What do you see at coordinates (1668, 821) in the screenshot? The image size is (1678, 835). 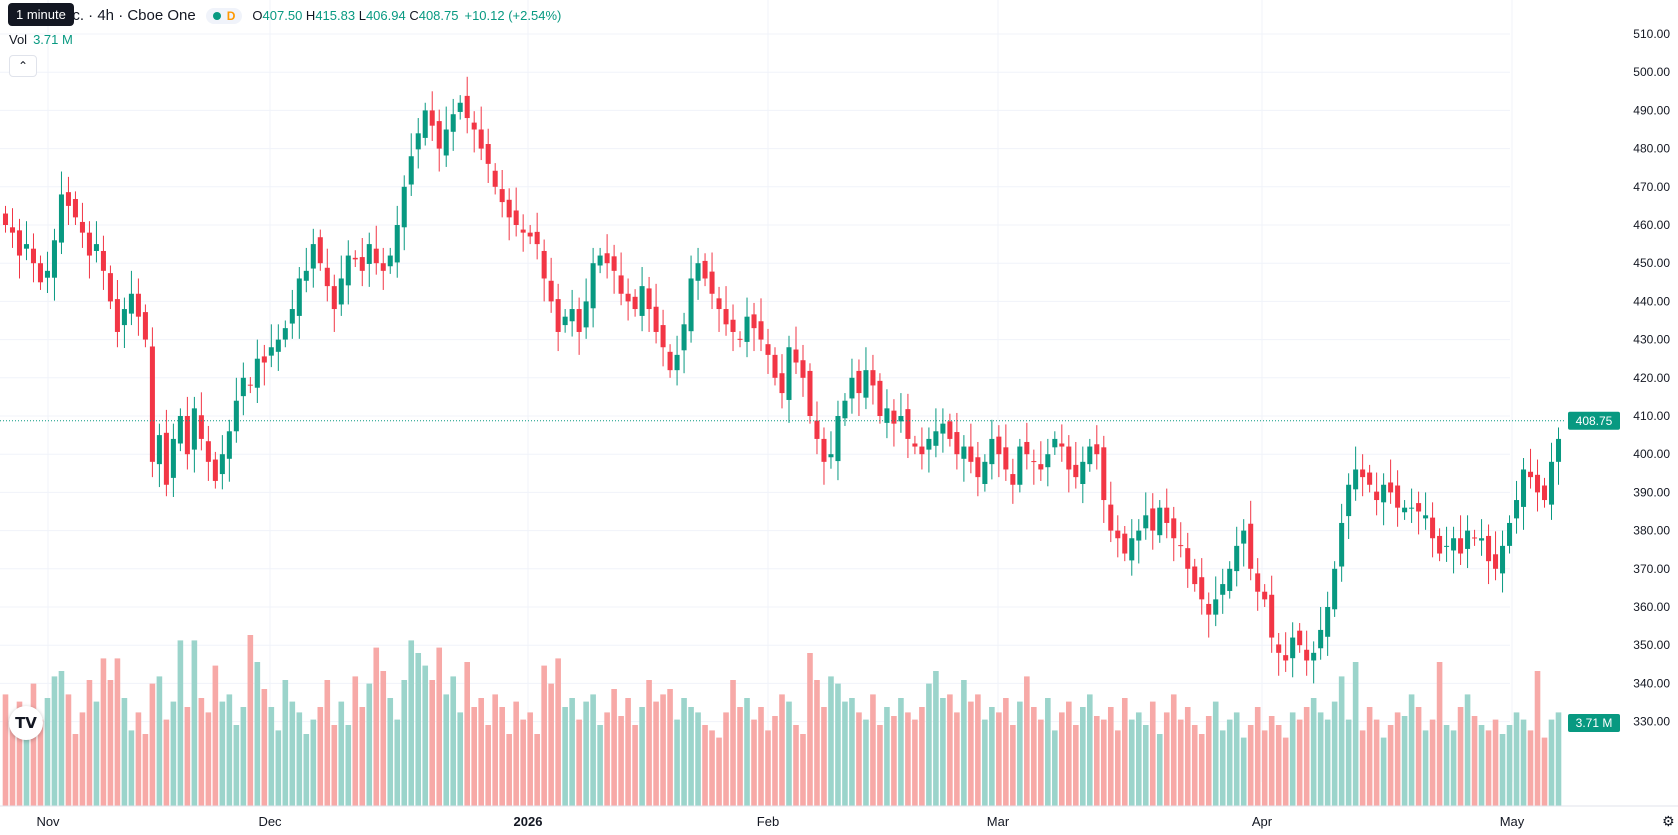 I see `settings-gear-icon: ⚙` at bounding box center [1668, 821].